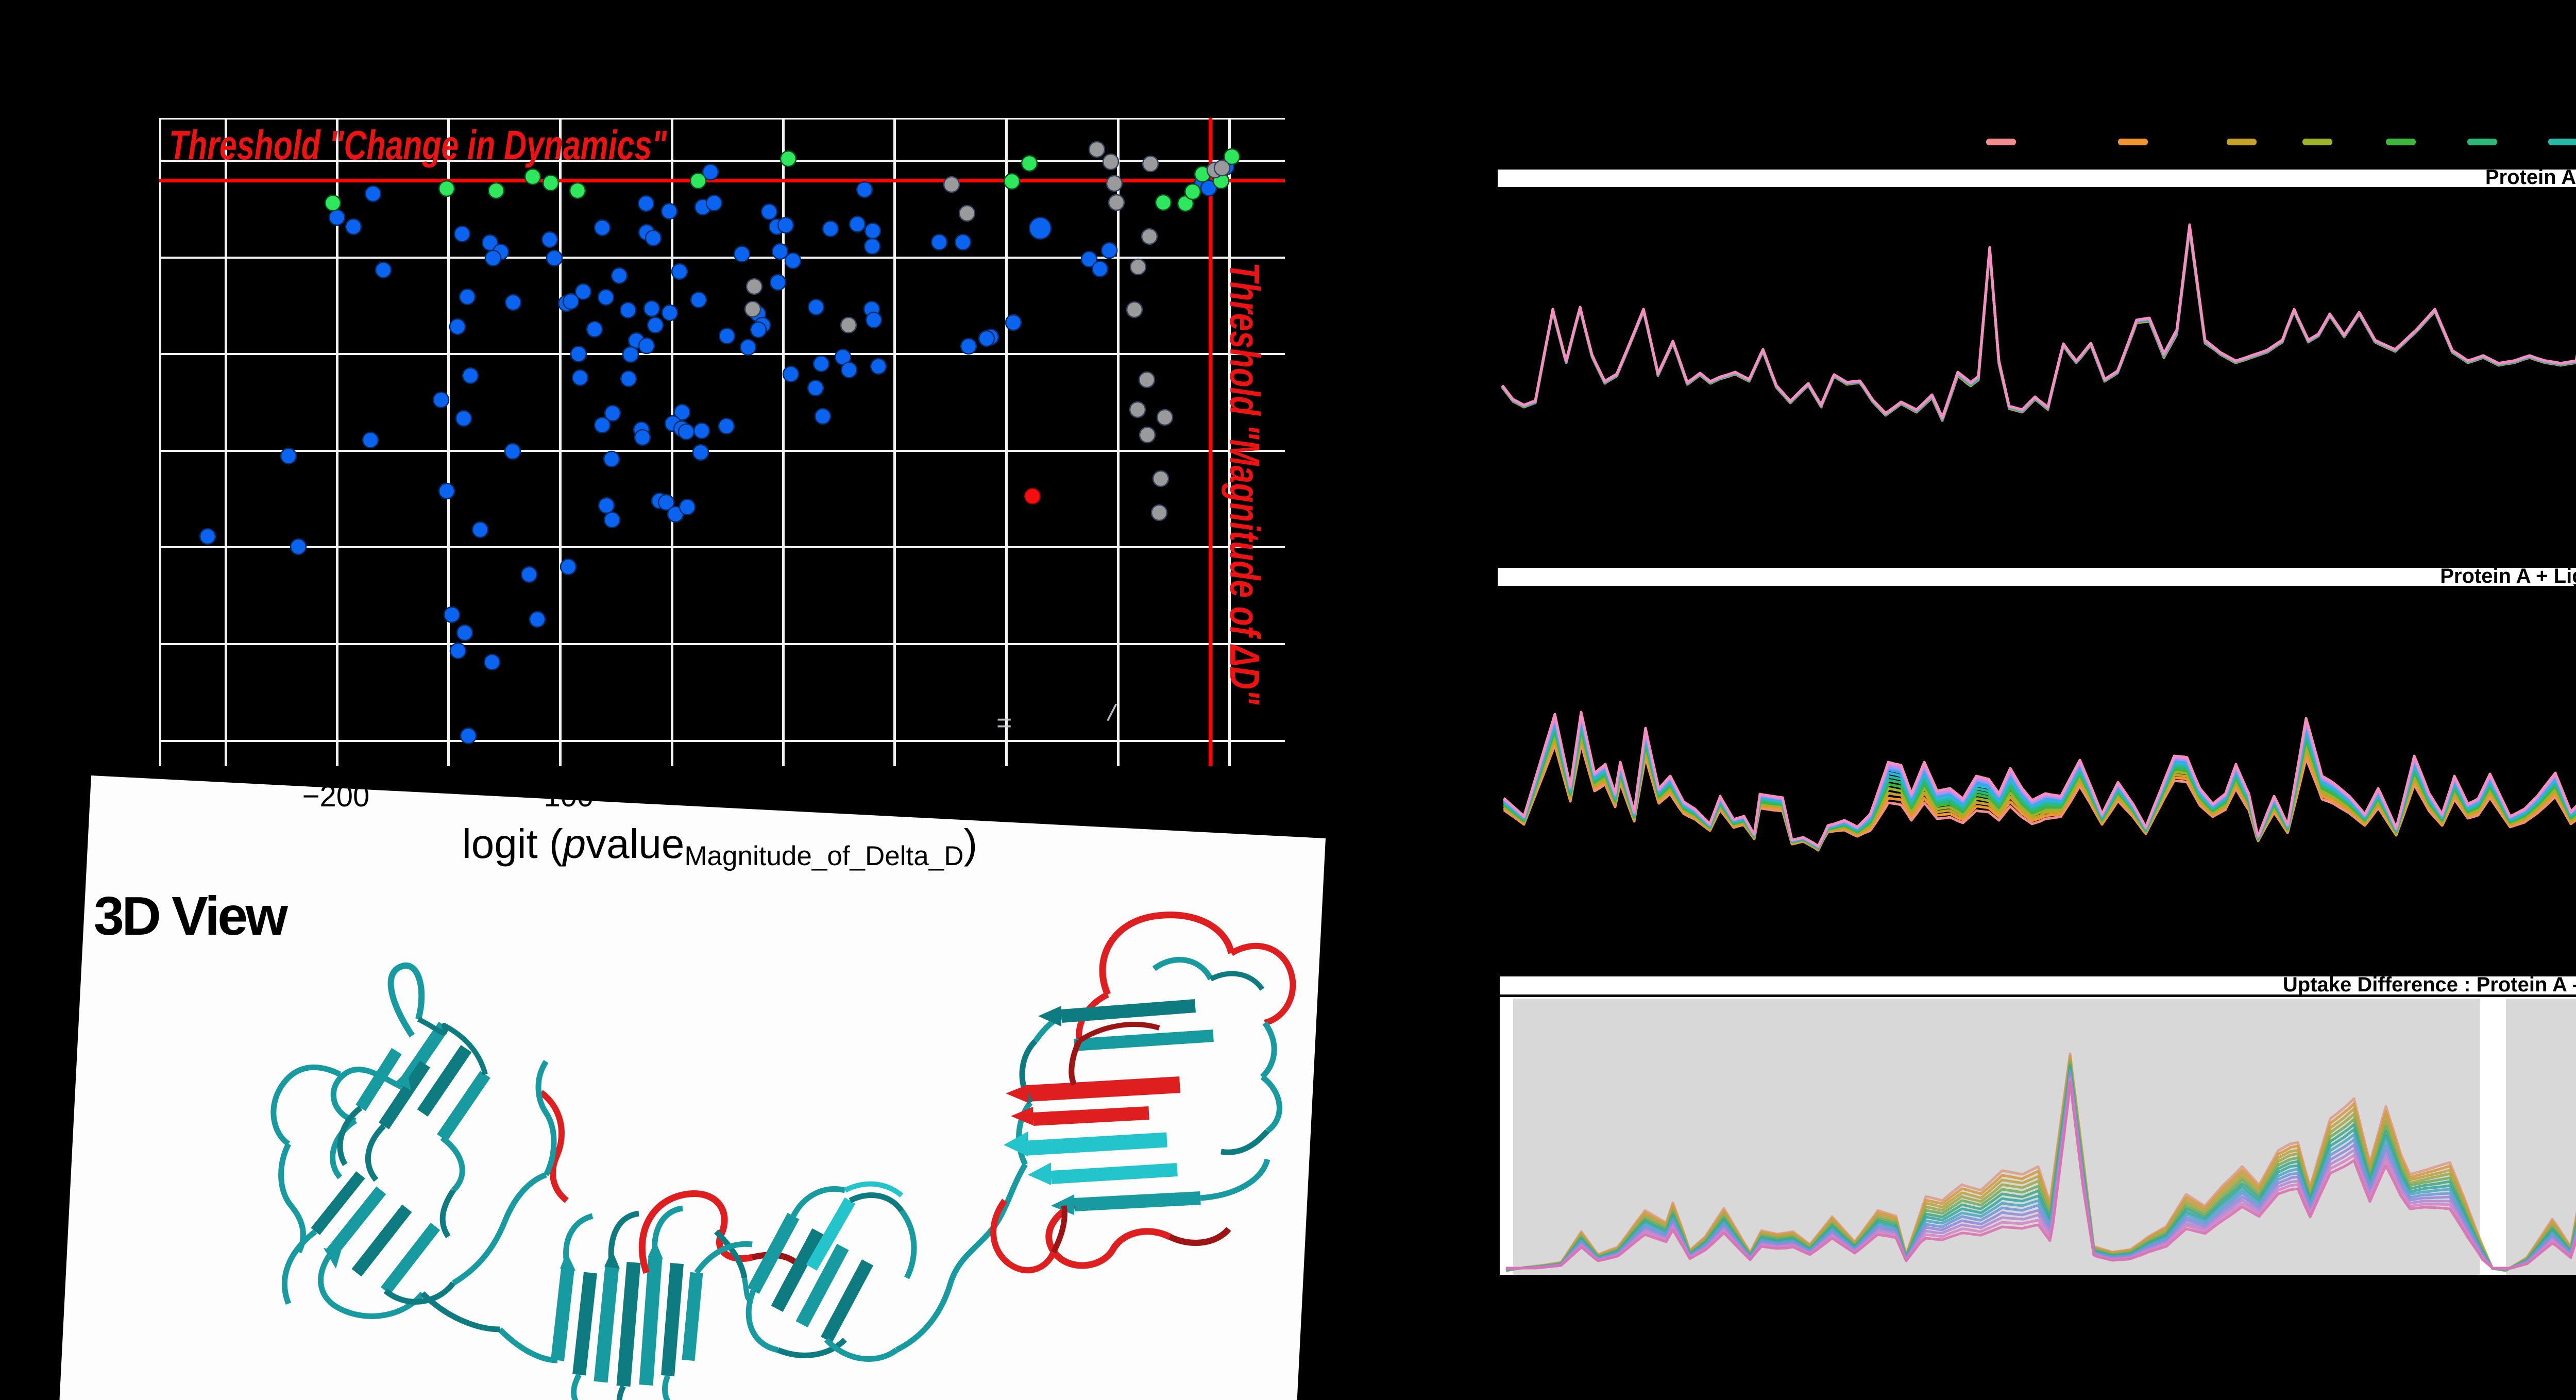 The image size is (2576, 1400). Describe the element at coordinates (719, 846) in the screenshot. I see `svg-text:logit (pvalueMagnitude_of_Delt: logit (pvalueMagnitude_of_Delta_D)` at that location.